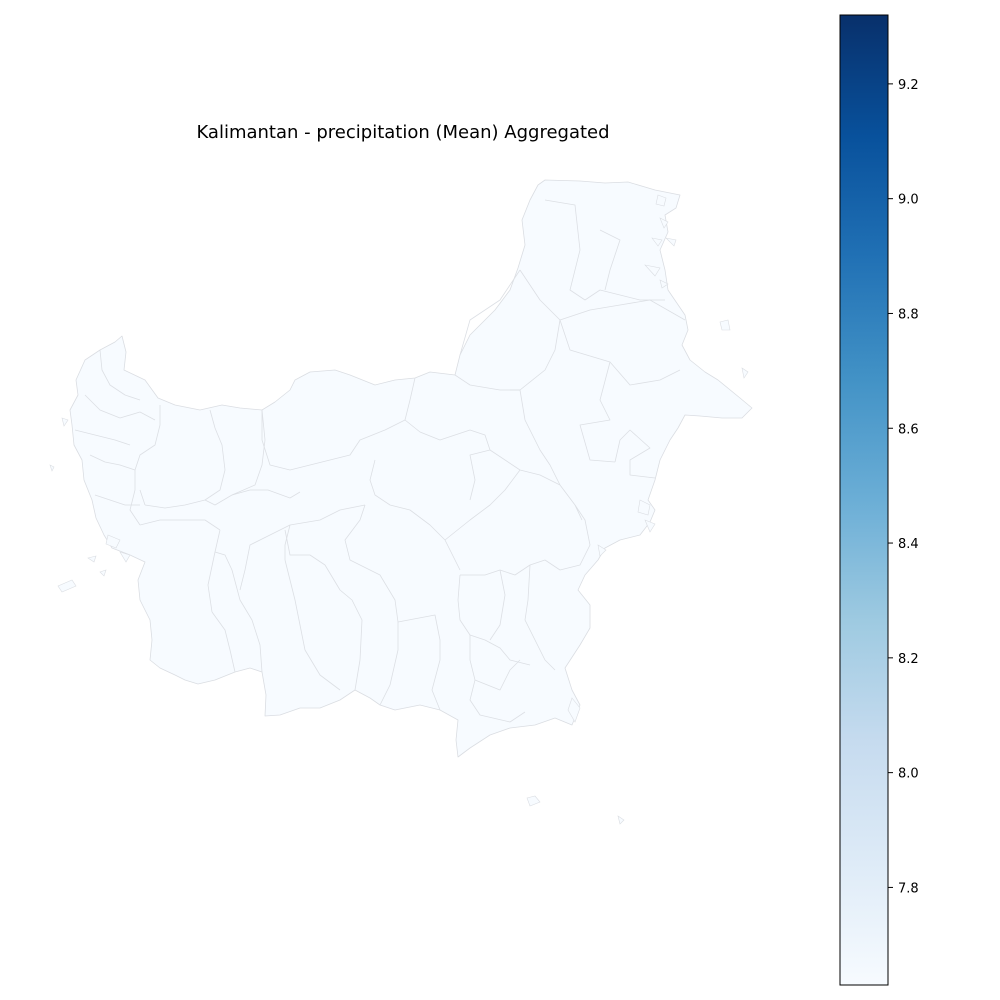 The image size is (1000, 1000). I want to click on colorbar-ticks: 7.8 8.0 8.2 8.4 8.6 8.8 9.0 9.2, so click(903, 487).